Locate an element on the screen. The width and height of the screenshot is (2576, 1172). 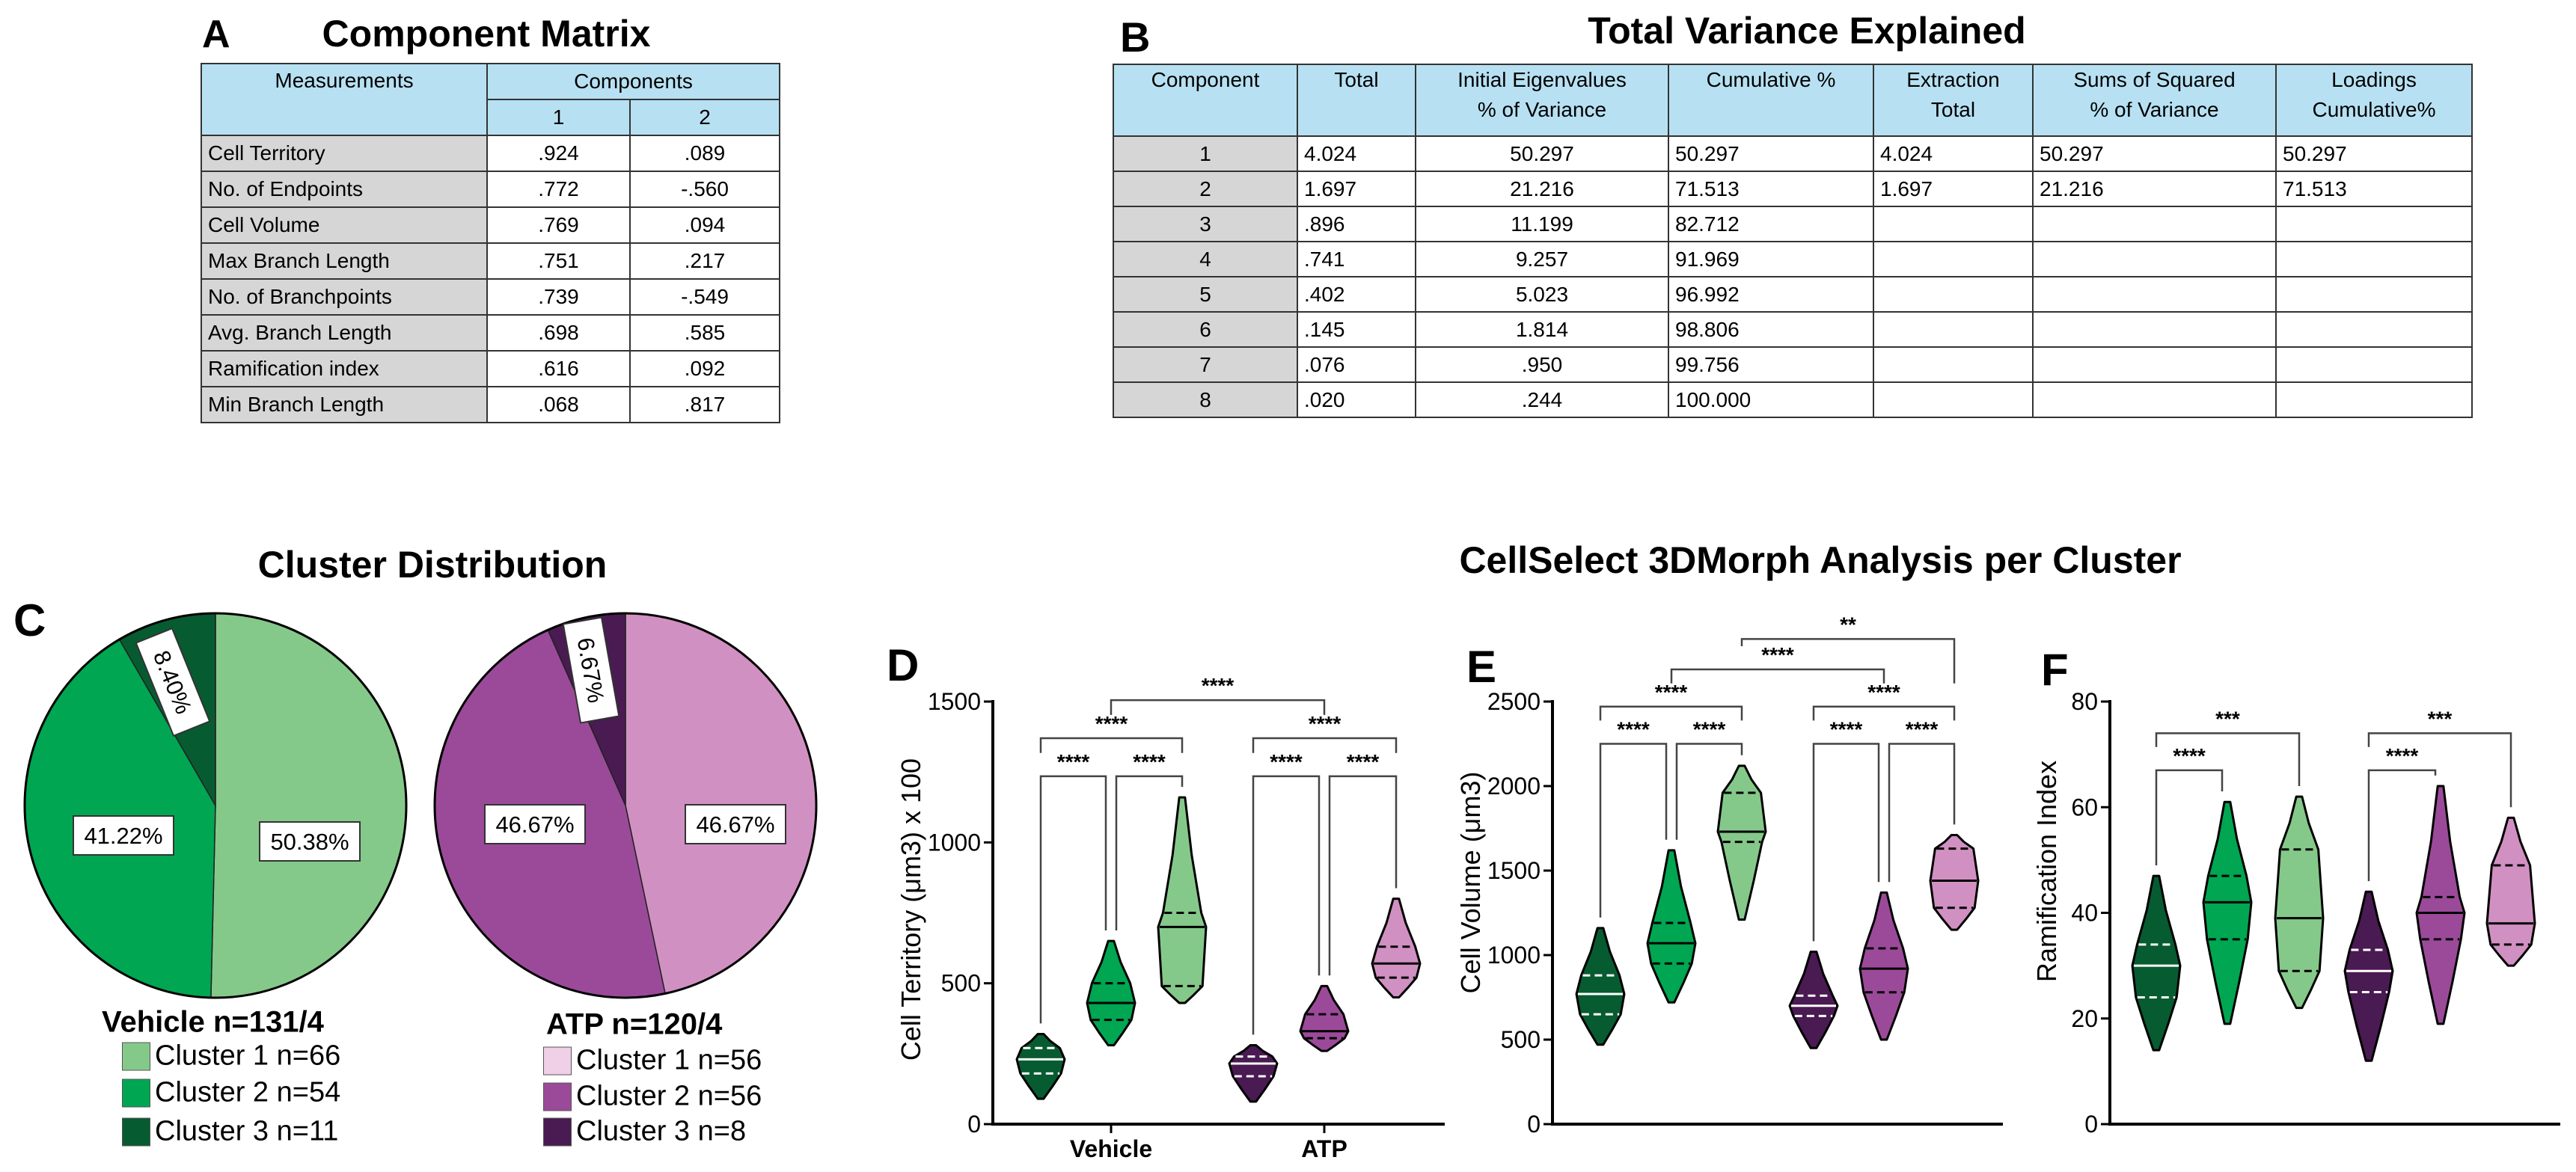
column-header-line2: % of Variance is located at coordinates (1542, 110).